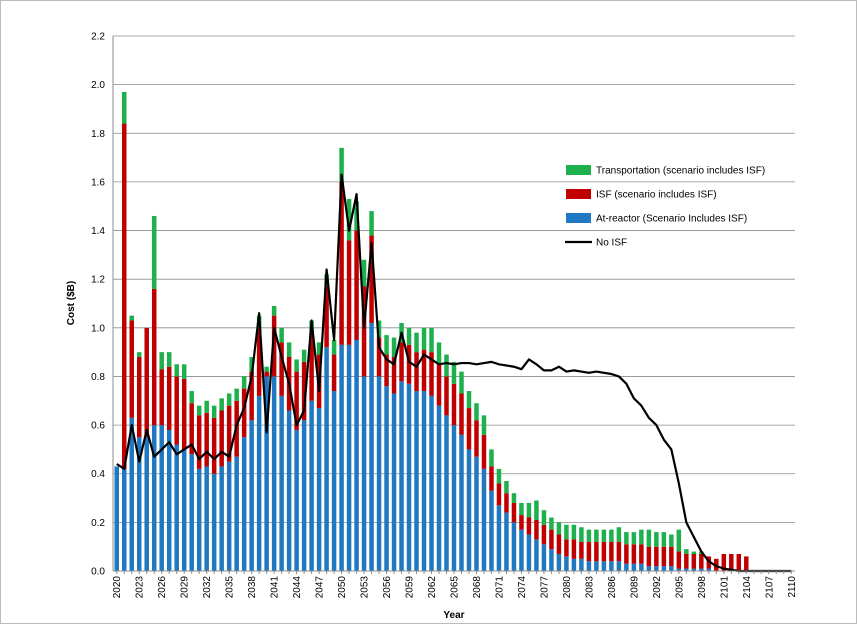 The width and height of the screenshot is (857, 624). Describe the element at coordinates (680, 171) in the screenshot. I see `legend-label: Transportation (scenario includes ISF)` at that location.